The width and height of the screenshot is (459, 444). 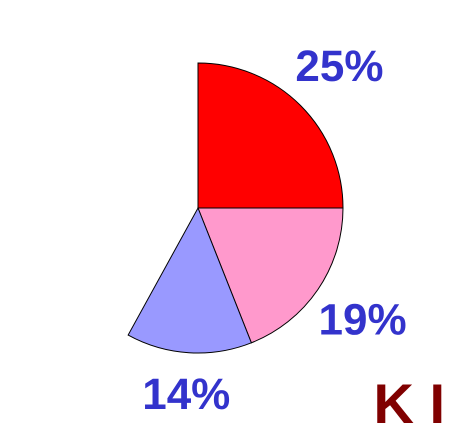 I want to click on text: K I, so click(x=409, y=403).